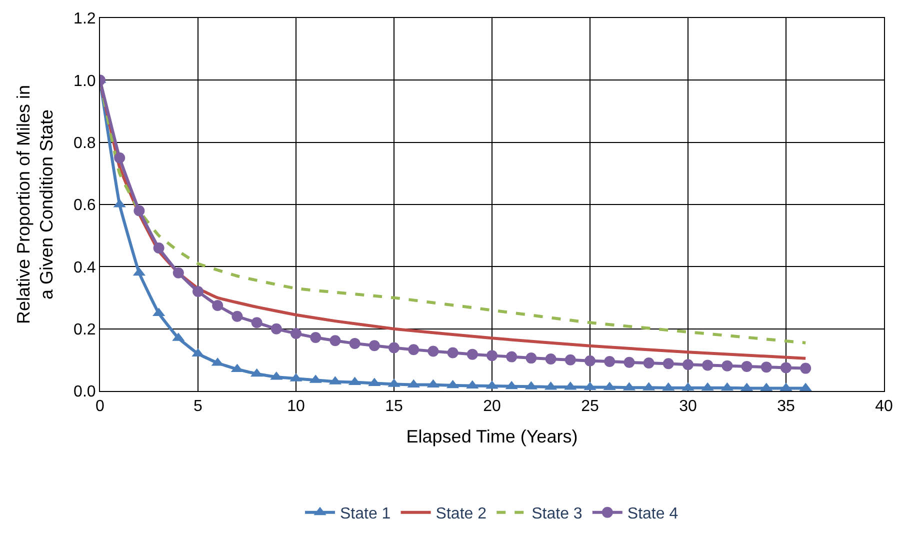  I want to click on x-tick-label: 35, so click(786, 407).